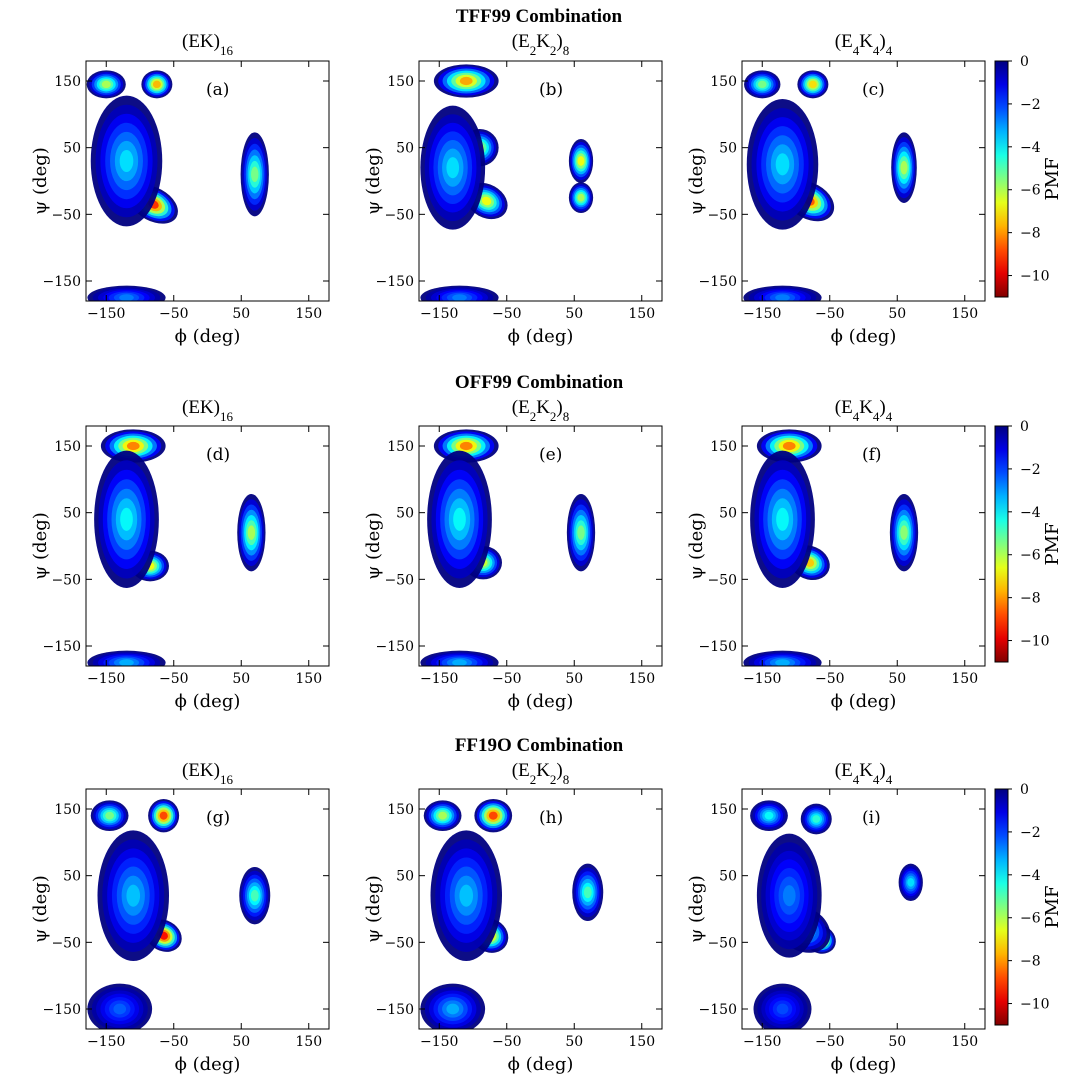 This screenshot has height=1079, width=1079. I want to click on y-tick-label: −50, so click(399, 215).